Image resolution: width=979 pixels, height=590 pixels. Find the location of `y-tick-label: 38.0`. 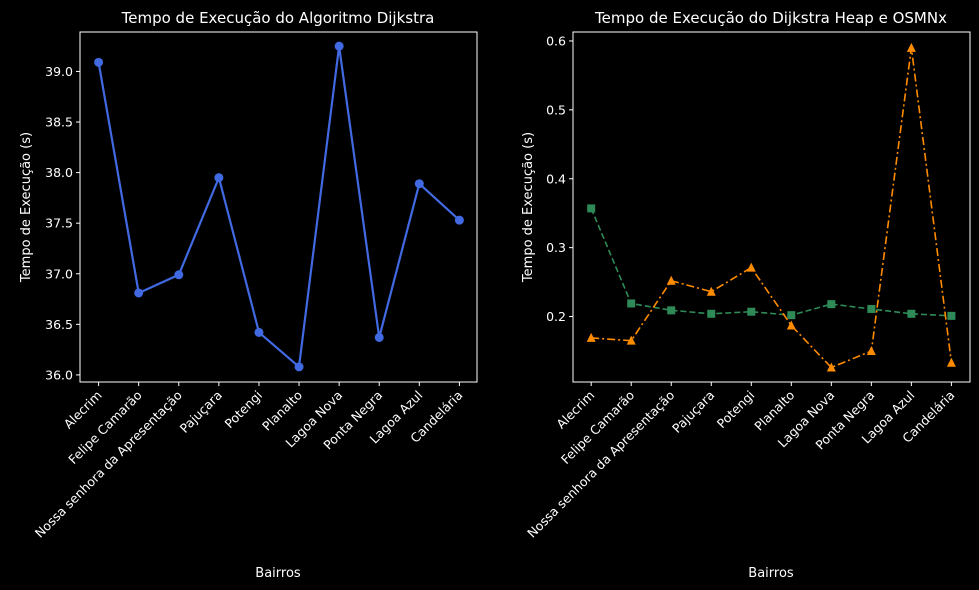

y-tick-label: 38.0 is located at coordinates (59, 172).